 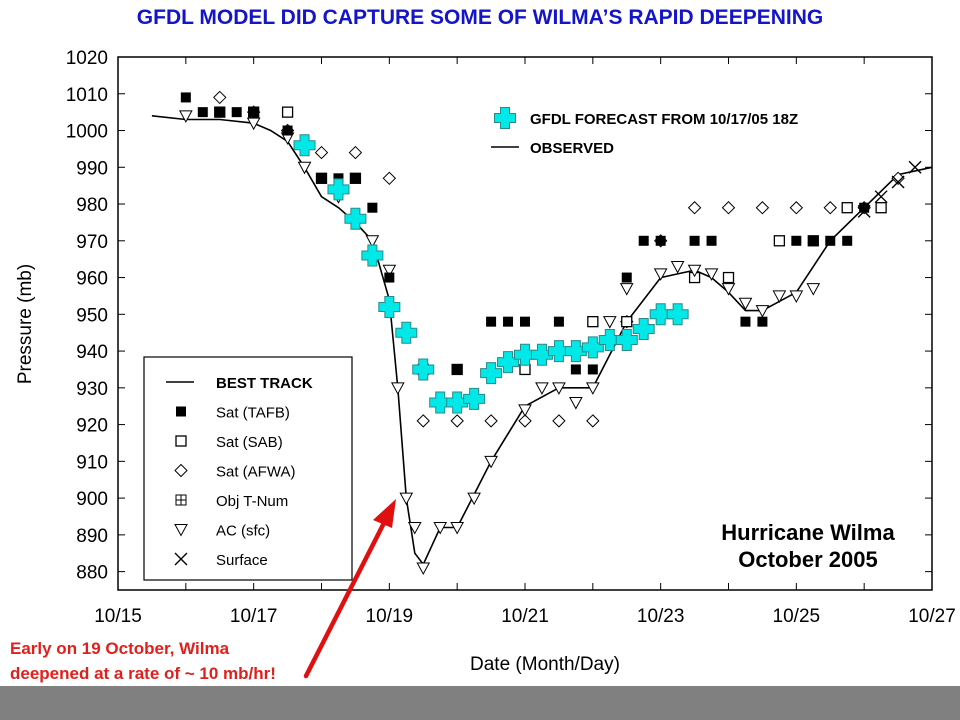 I want to click on x-tick-label: 10/19, so click(x=390, y=616).